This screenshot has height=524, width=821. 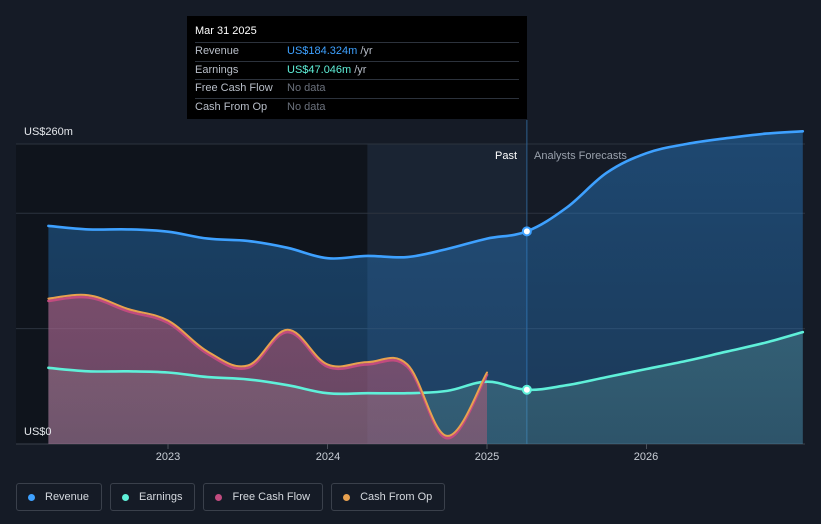 I want to click on tooltip-label: Revenue, so click(x=217, y=51).